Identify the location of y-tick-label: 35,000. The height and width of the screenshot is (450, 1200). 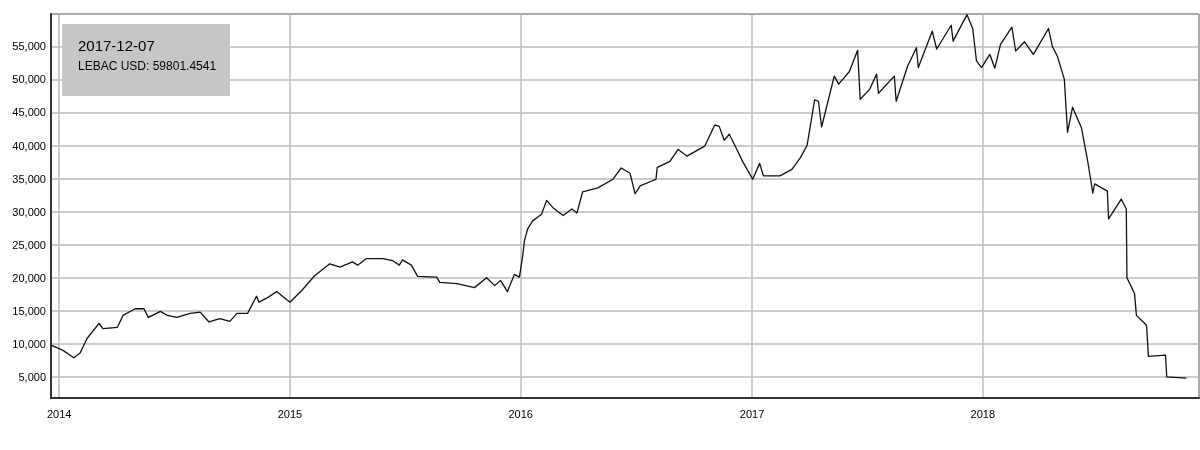
(29, 178).